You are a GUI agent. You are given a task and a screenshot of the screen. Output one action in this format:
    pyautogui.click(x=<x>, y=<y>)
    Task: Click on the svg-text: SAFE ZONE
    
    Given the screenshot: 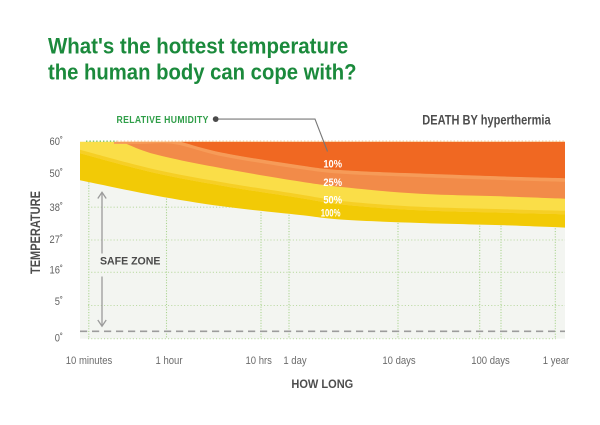 What is the action you would take?
    pyautogui.click(x=130, y=261)
    